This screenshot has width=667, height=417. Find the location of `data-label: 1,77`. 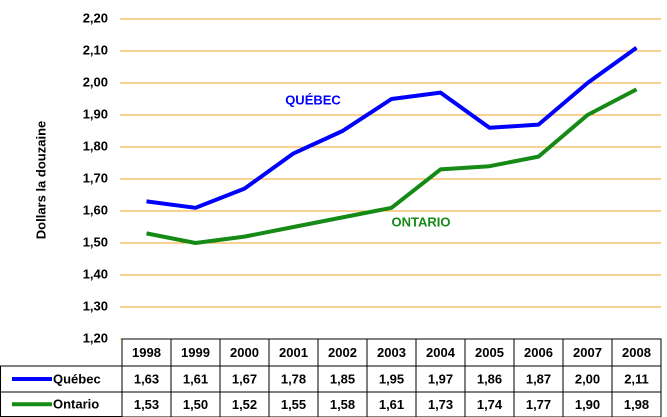

data-label: 1,77 is located at coordinates (538, 404).